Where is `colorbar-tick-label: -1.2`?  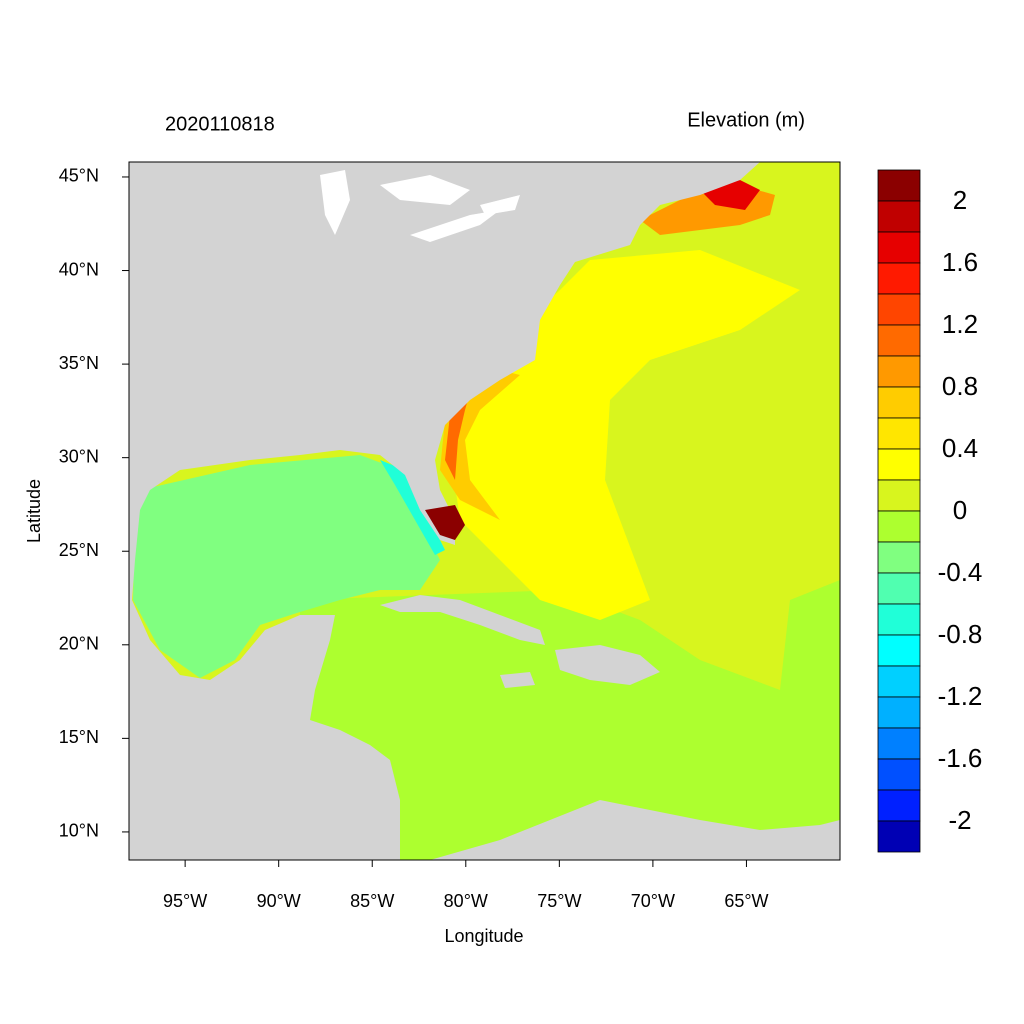 colorbar-tick-label: -1.2 is located at coordinates (960, 696).